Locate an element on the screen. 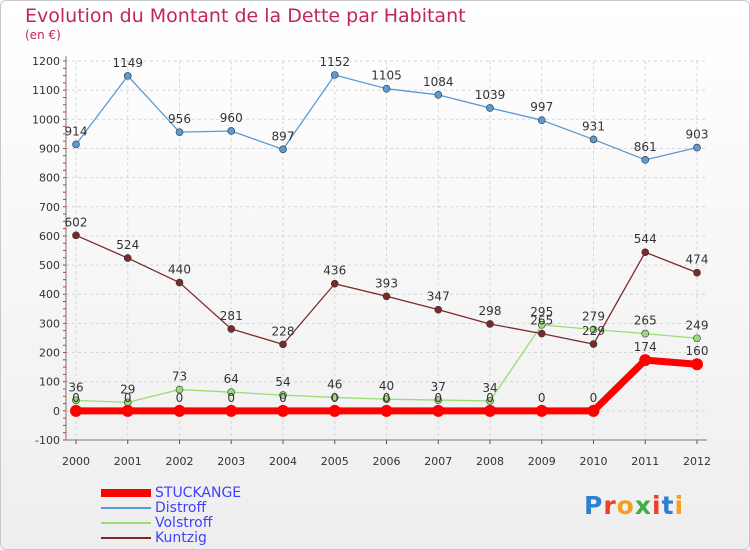  legend: STUCKANGE Distroff Volstroff Kuntzig is located at coordinates (171, 515).